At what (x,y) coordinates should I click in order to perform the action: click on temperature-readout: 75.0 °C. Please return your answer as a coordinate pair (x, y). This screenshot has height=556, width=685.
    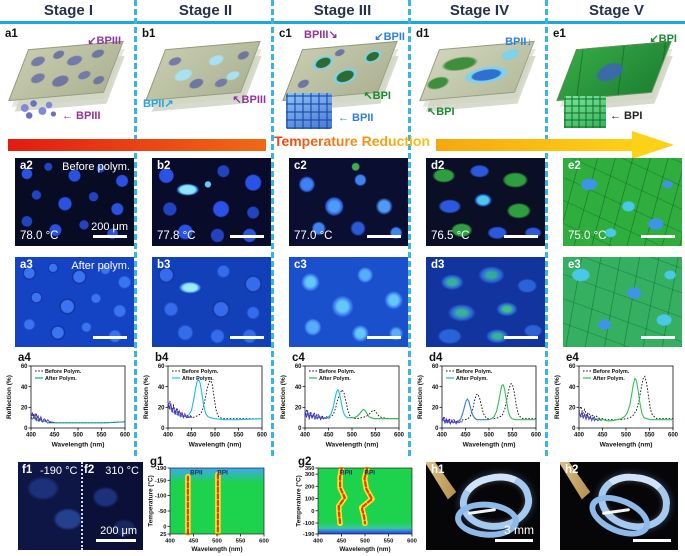
    Looking at the image, I should click on (587, 236).